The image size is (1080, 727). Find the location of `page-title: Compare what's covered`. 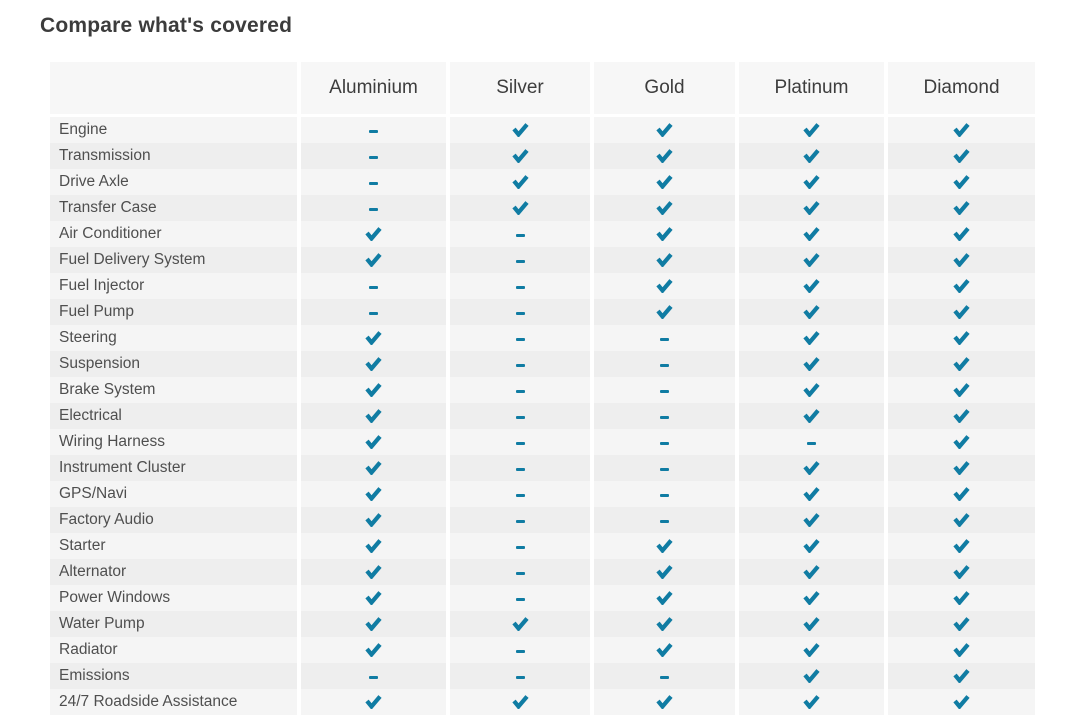

page-title: Compare what's covered is located at coordinates (166, 25).